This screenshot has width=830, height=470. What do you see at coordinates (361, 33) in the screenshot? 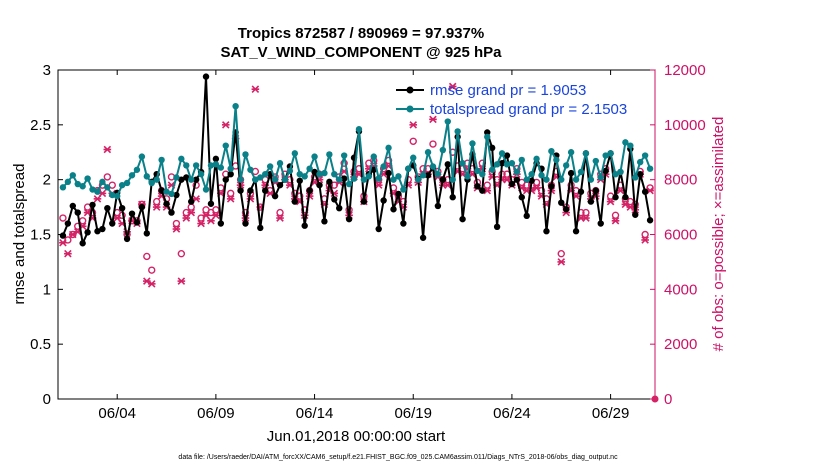
I see `chart-title: Tropics 872587 / 890969 = 97.937%` at bounding box center [361, 33].